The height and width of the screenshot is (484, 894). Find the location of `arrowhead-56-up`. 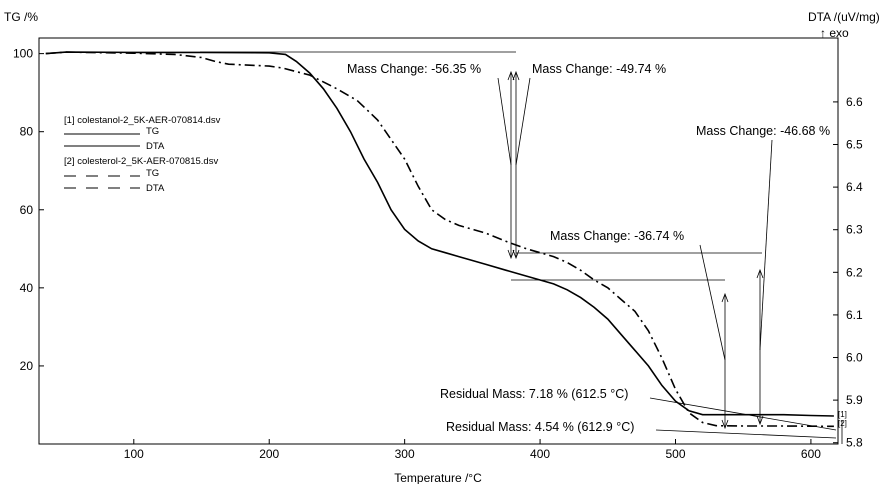

arrowhead-56-up is located at coordinates (511, 75).